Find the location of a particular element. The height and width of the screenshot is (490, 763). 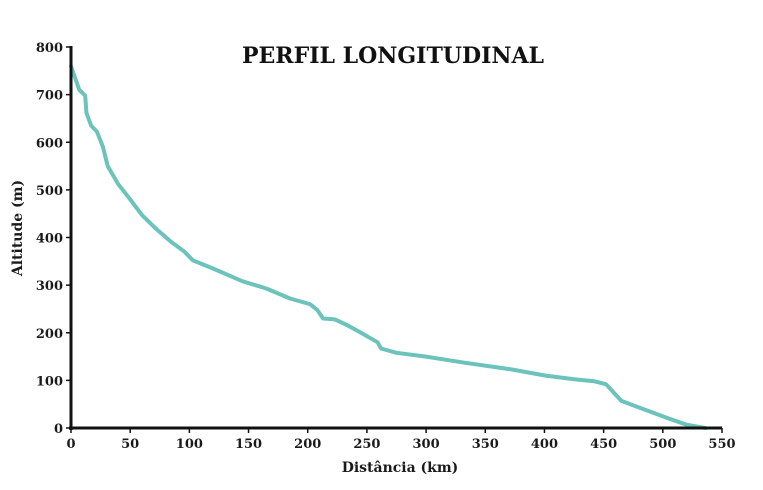

y-tick-label: 500 is located at coordinates (49, 191).